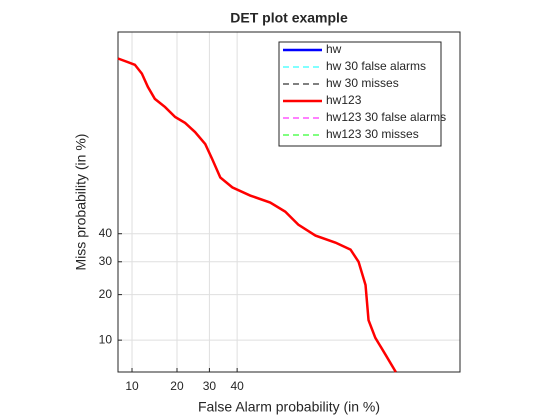  Describe the element at coordinates (386, 117) in the screenshot. I see `legend-label: hw123 30 false alarms` at that location.